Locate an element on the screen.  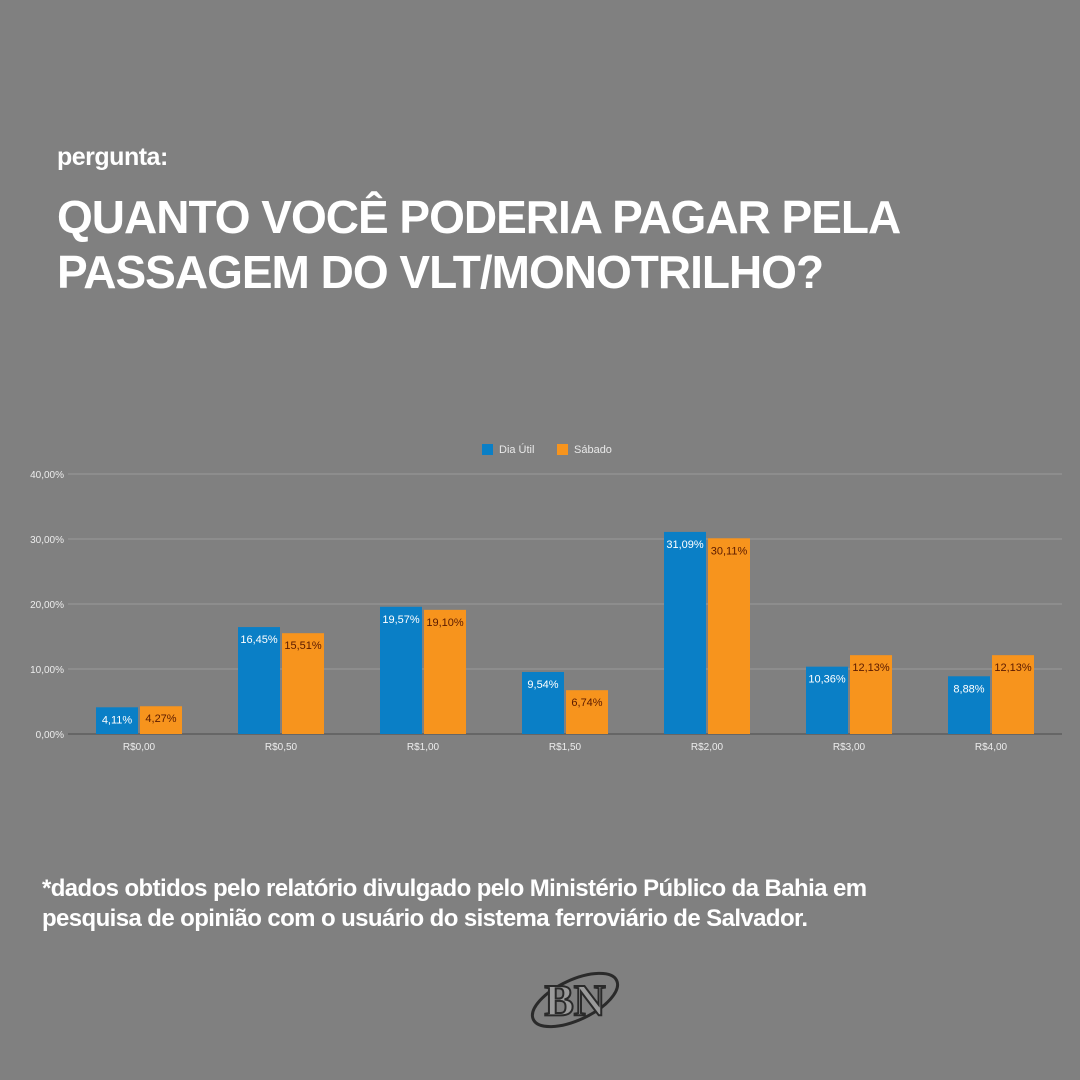
y-tick-label: 20,00% is located at coordinates (47, 605).